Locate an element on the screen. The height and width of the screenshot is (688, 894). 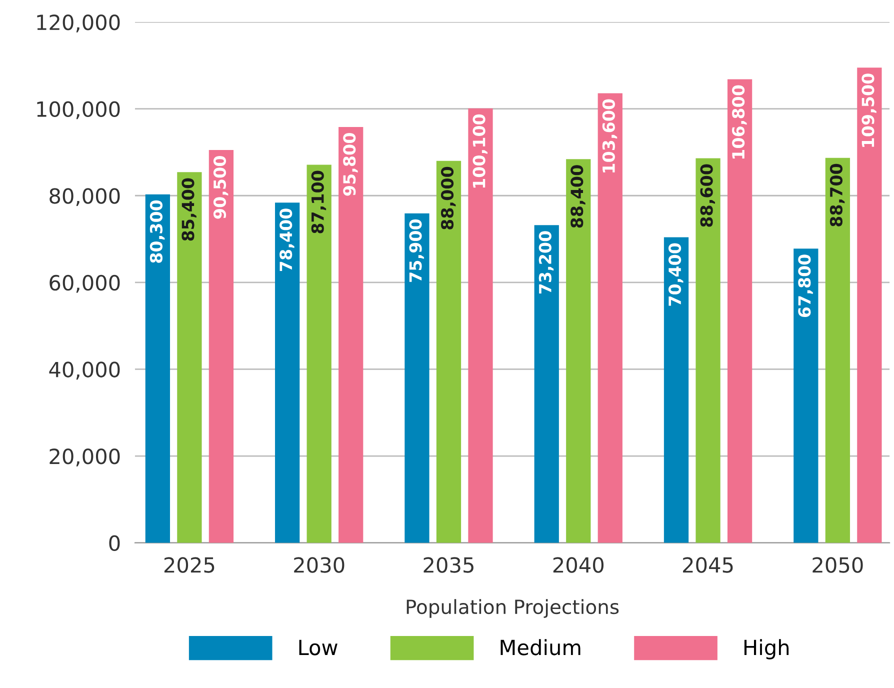
data-label: 106,800 is located at coordinates (739, 122).